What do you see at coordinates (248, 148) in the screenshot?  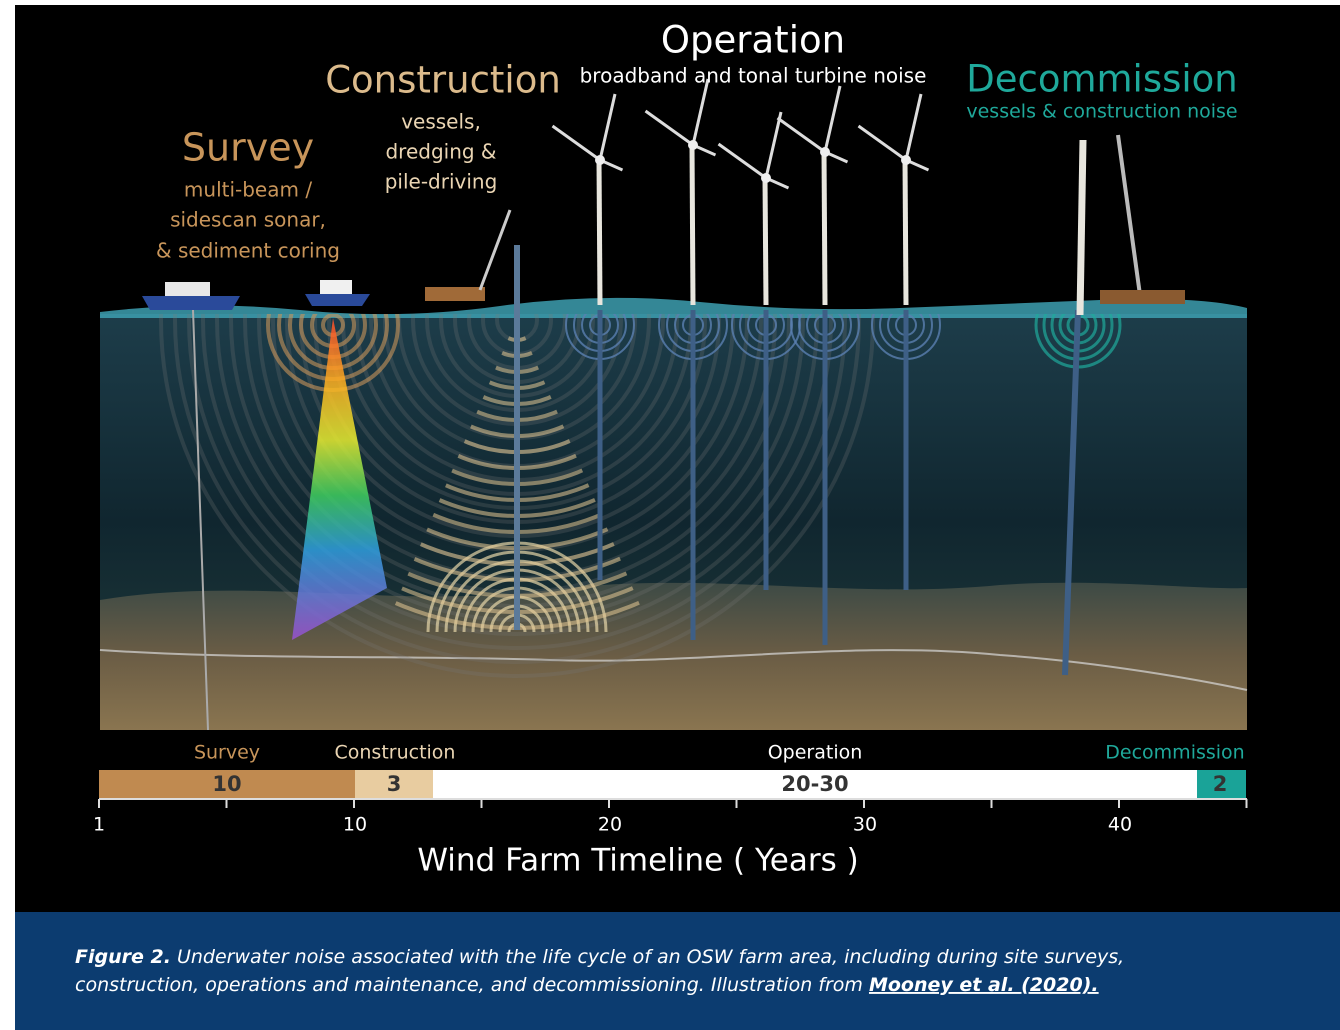 I see `phase-title: Survey` at bounding box center [248, 148].